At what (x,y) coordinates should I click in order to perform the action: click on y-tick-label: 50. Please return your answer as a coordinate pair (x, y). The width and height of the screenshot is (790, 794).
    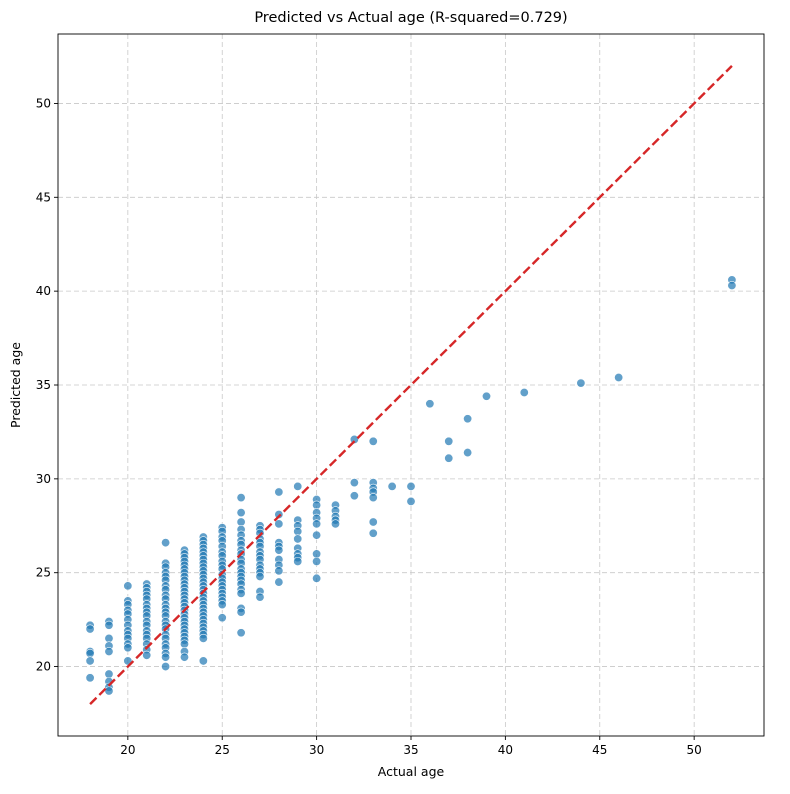
    Looking at the image, I should click on (43, 103).